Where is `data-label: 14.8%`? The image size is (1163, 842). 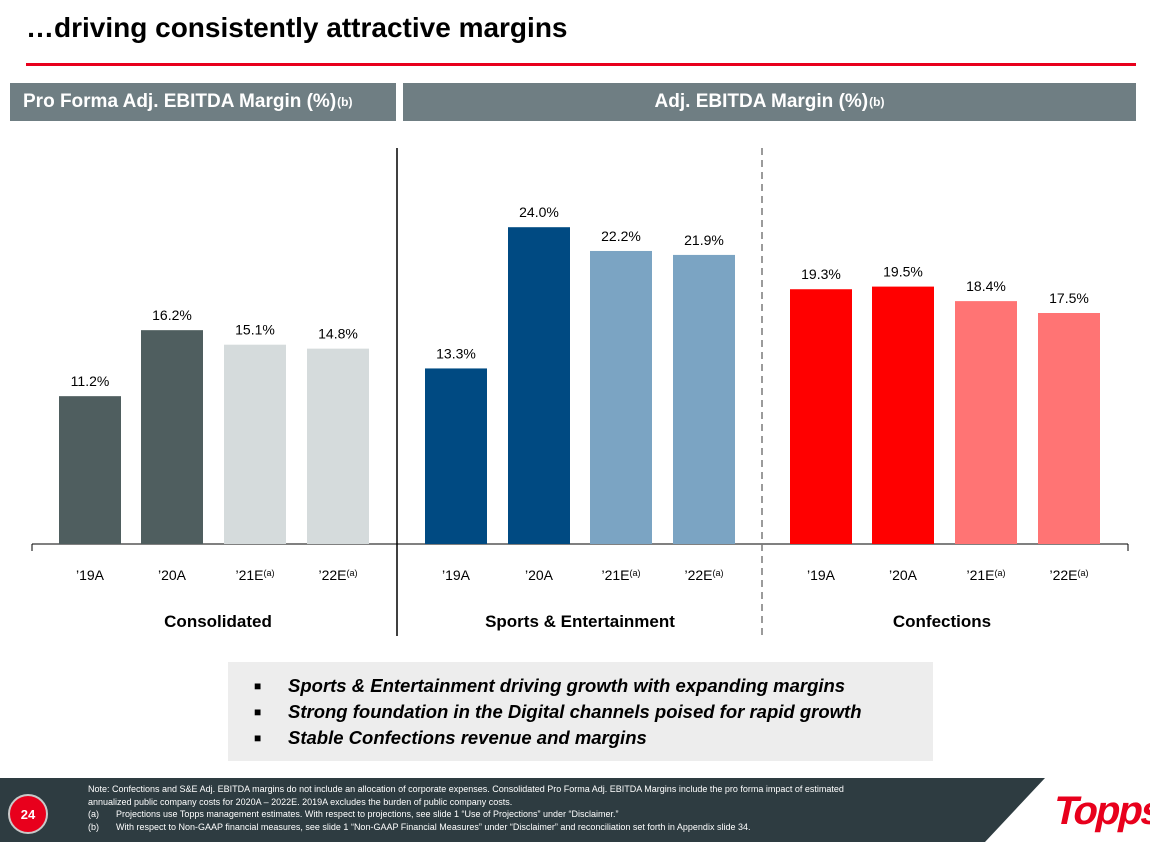
data-label: 14.8% is located at coordinates (338, 334).